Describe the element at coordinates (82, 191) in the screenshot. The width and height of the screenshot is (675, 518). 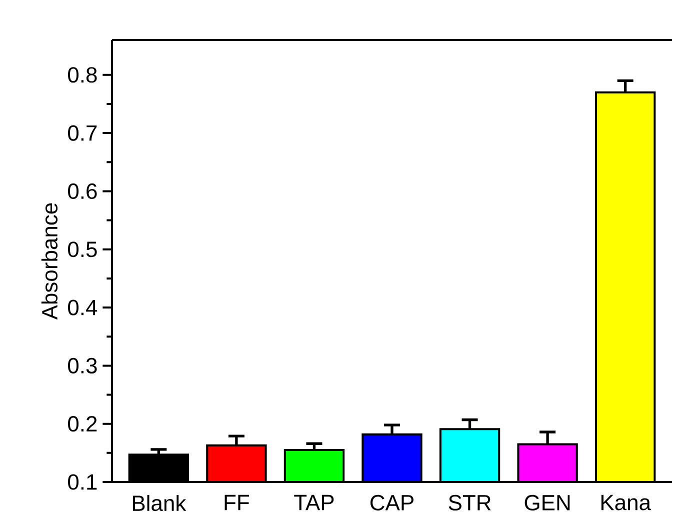
I see `y-tick-label: 0.6` at that location.